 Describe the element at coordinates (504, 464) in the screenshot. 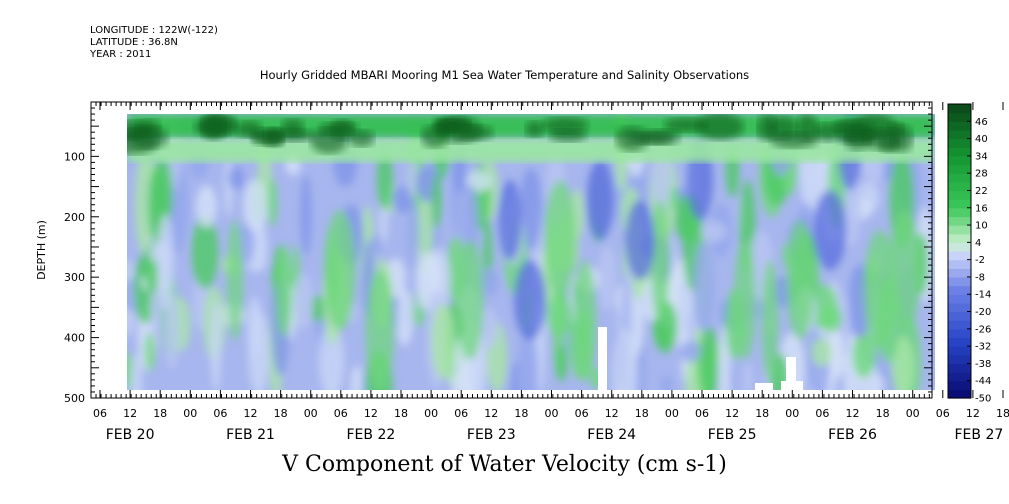

I see `x-axis-label: V Component of Water Velocity (cm s-1)` at that location.